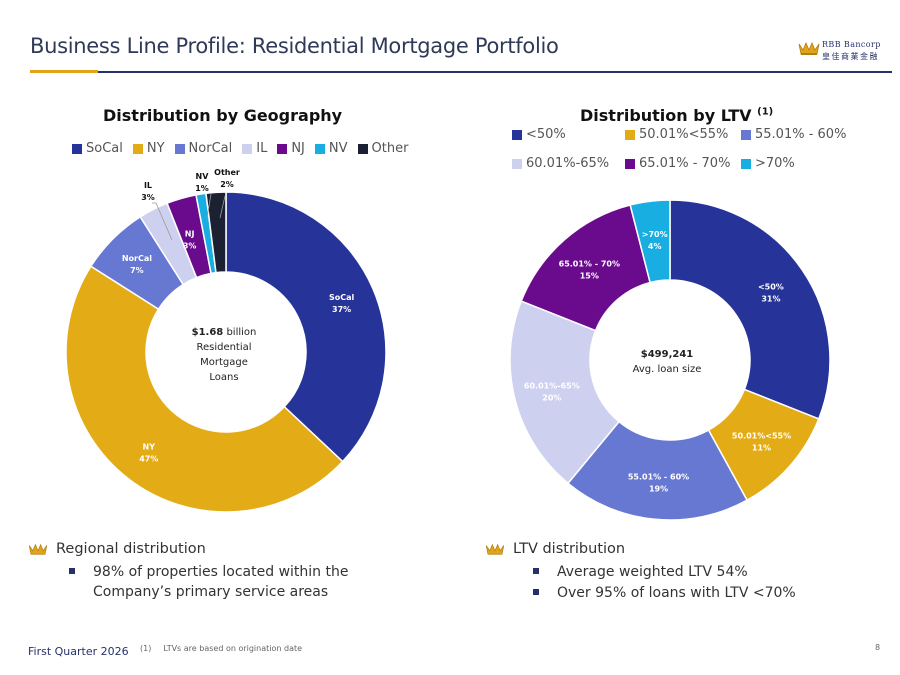  Describe the element at coordinates (64, 71) in the screenshot. I see `title-accent-bar` at that location.